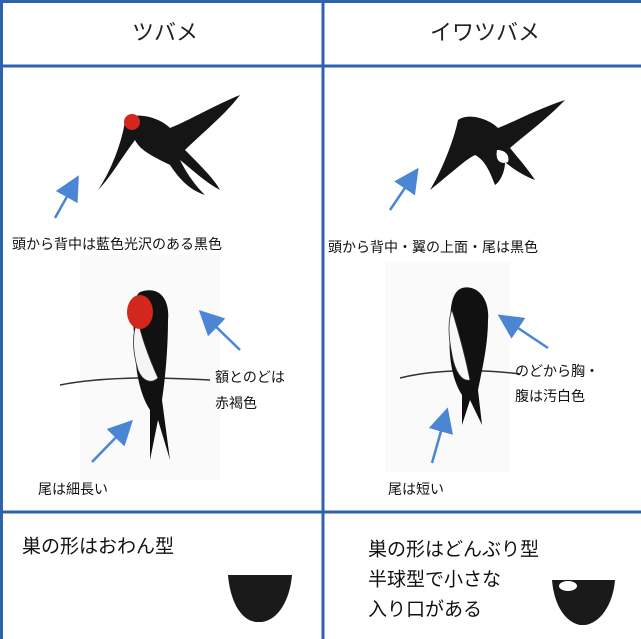 The image size is (641, 639). What do you see at coordinates (236, 403) in the screenshot?
I see `note: 赤褐色` at bounding box center [236, 403].